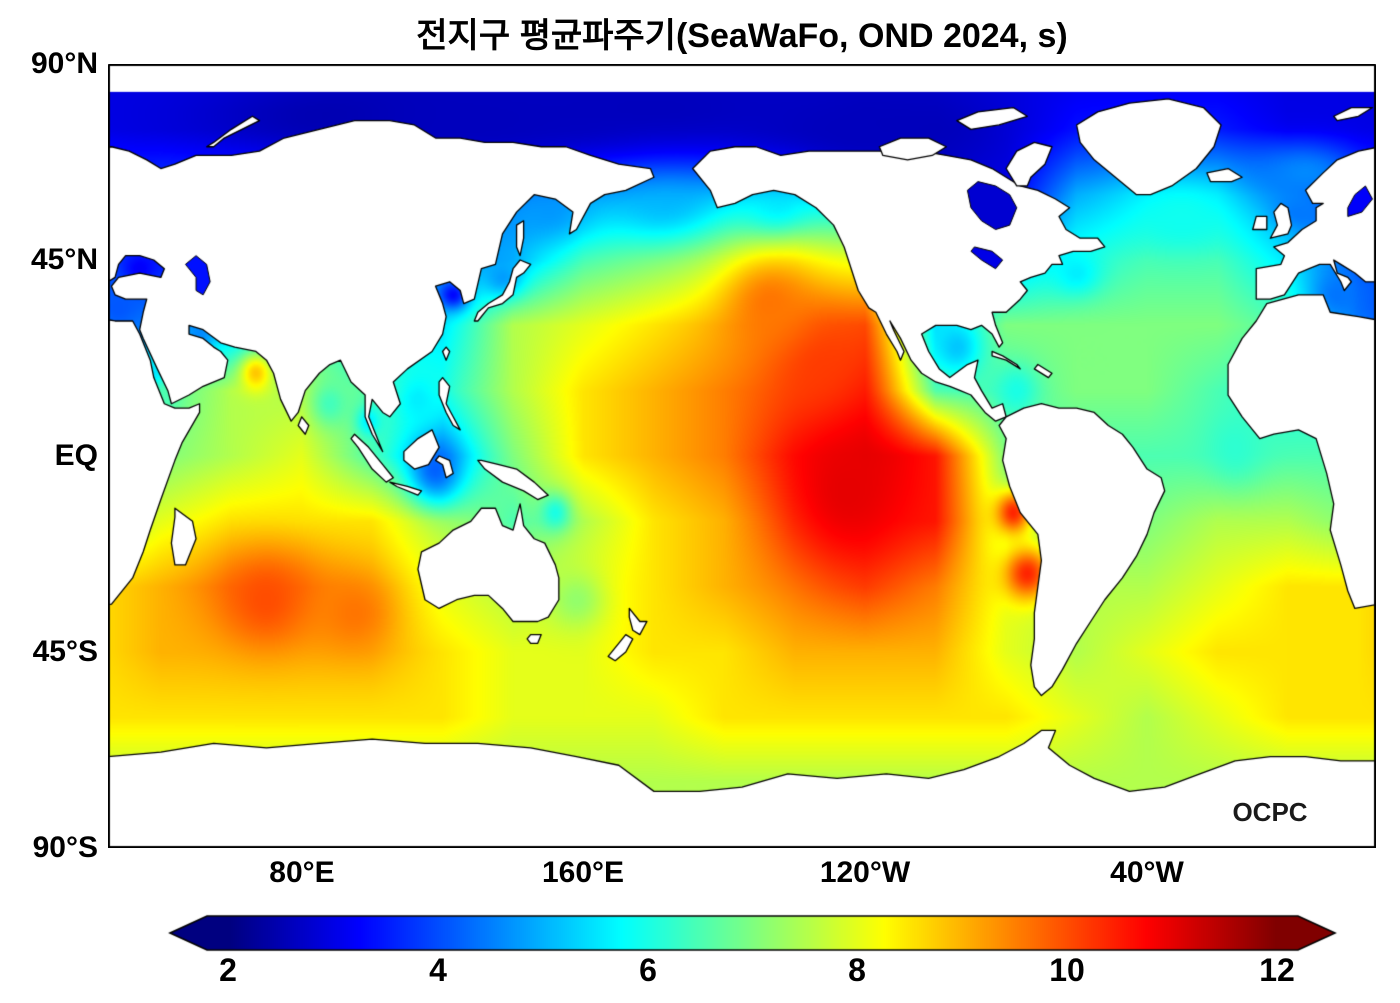  I want to click on y-tick-90n: 90°N, so click(64, 63).